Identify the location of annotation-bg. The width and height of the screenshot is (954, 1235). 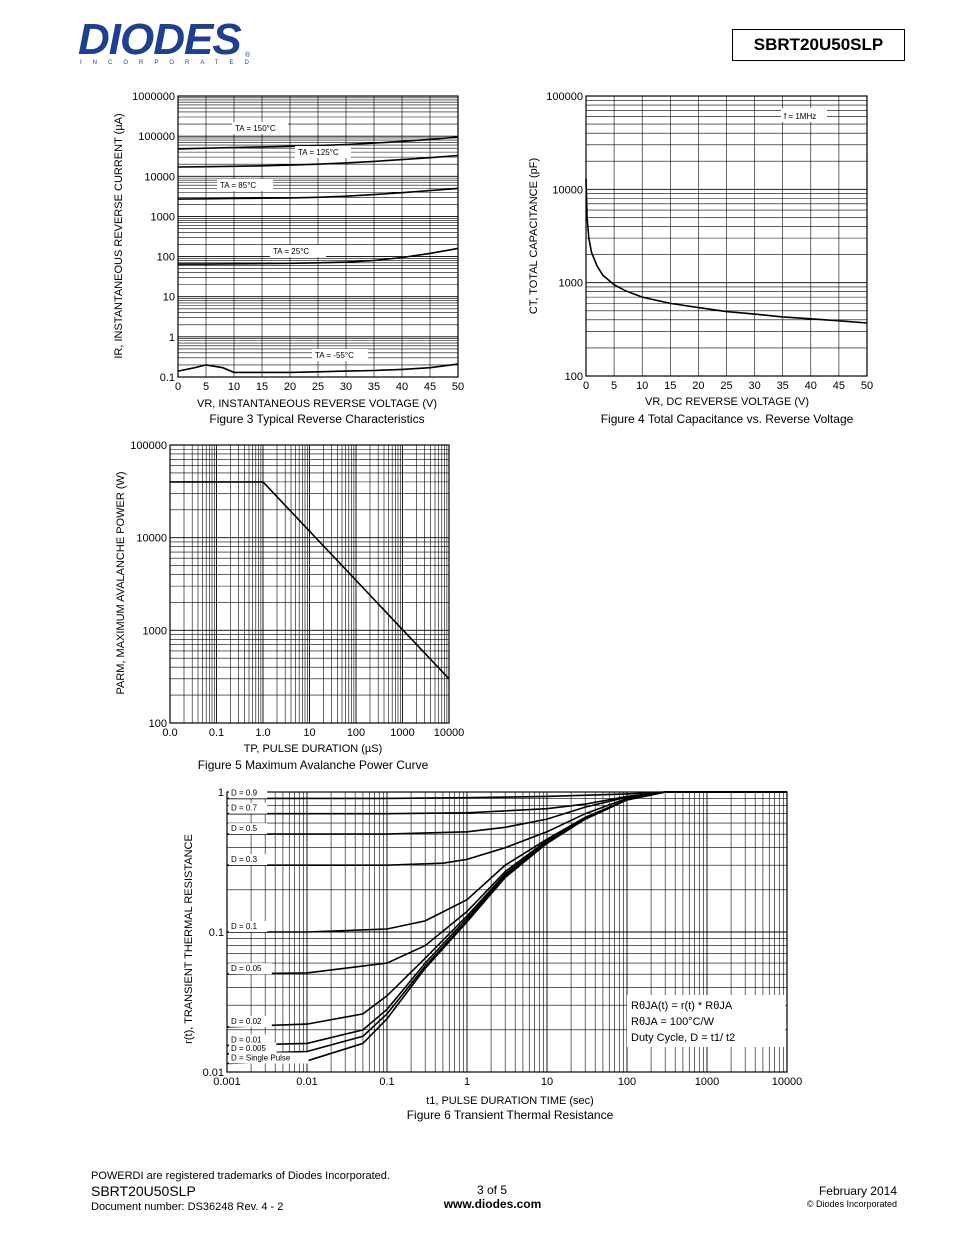
(804, 115).